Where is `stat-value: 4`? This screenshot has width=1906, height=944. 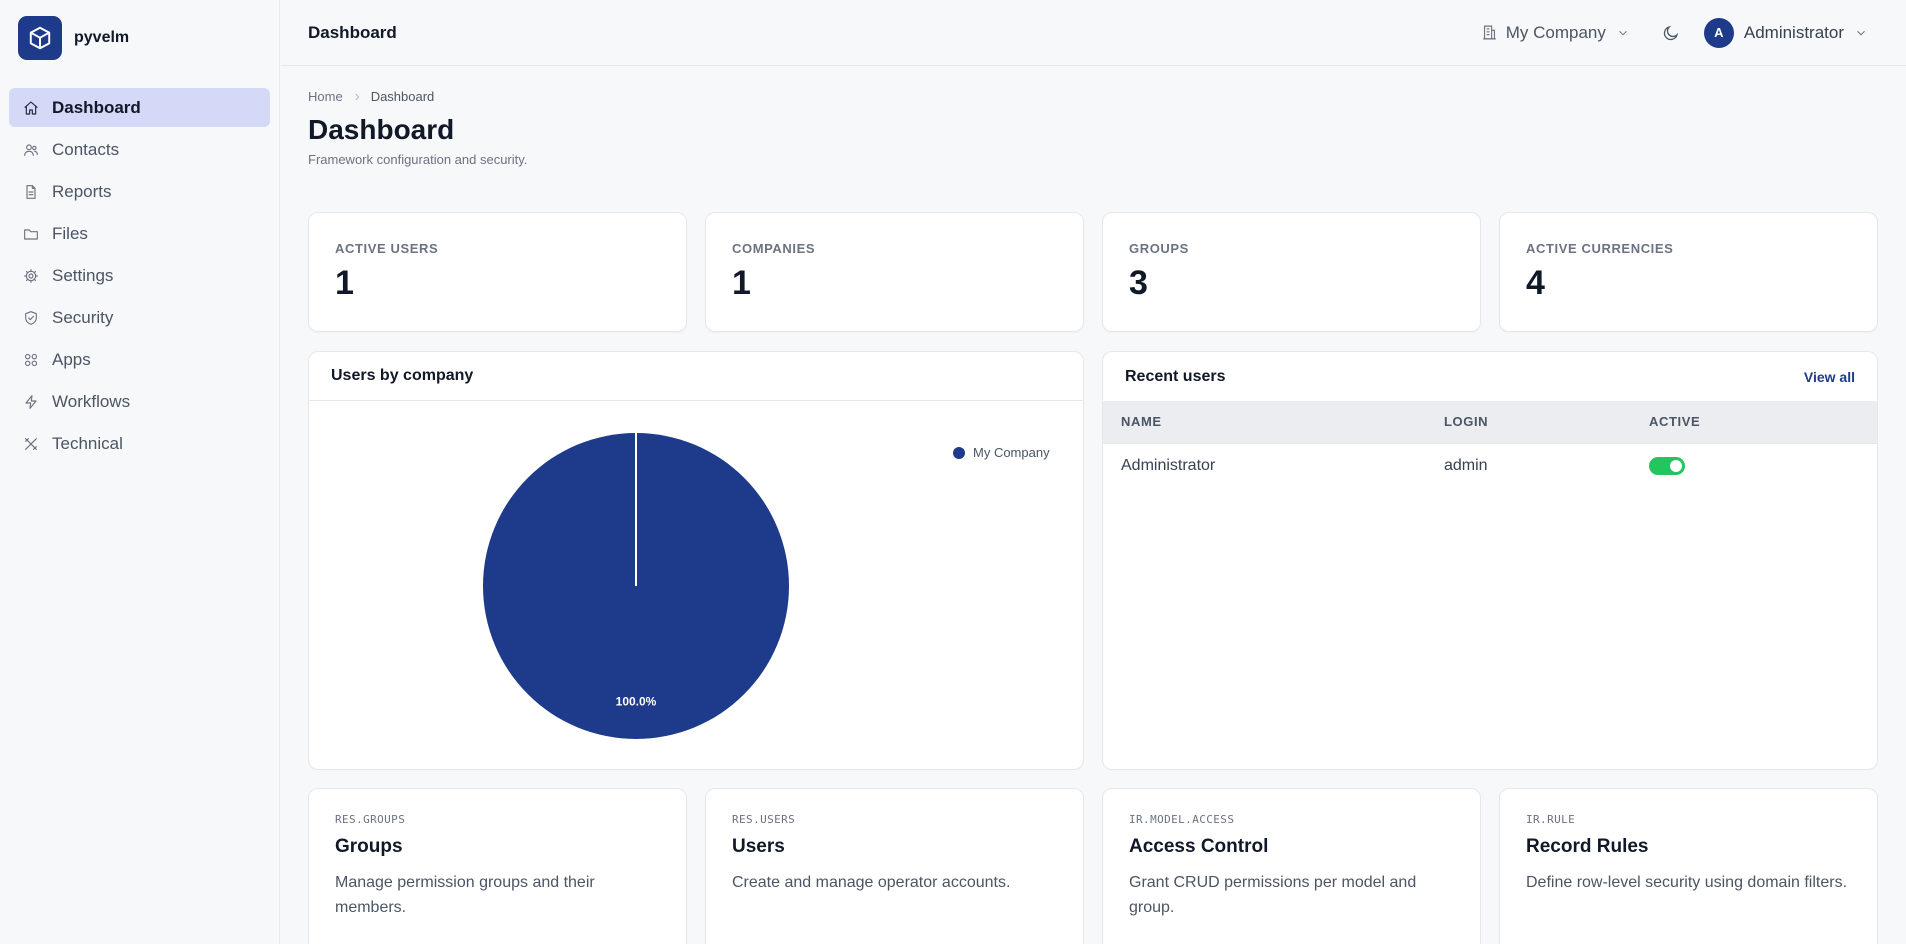
stat-value: 4 is located at coordinates (1535, 283).